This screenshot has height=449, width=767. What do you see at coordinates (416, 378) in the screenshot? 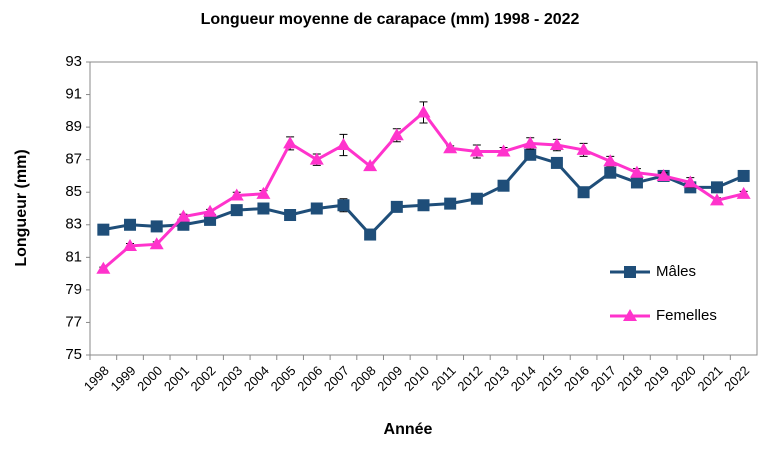
I see `x-tick-label: 2010` at bounding box center [416, 378].